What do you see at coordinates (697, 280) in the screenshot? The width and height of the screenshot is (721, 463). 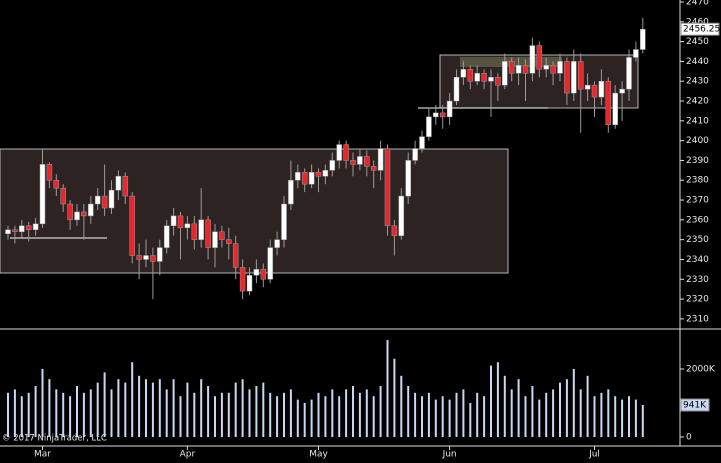 I see `y-tick-label: 2330` at bounding box center [697, 280].